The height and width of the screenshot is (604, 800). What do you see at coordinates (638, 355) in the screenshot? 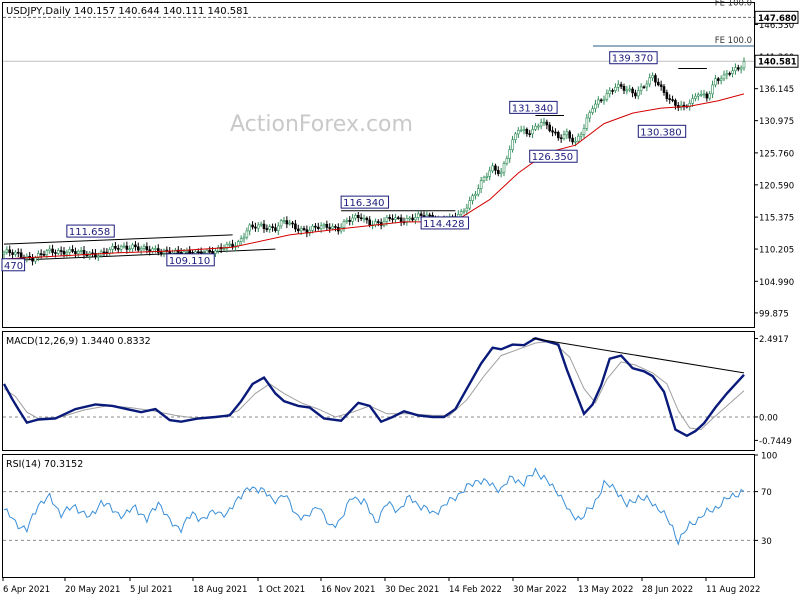
I see `macd-trendline` at bounding box center [638, 355].